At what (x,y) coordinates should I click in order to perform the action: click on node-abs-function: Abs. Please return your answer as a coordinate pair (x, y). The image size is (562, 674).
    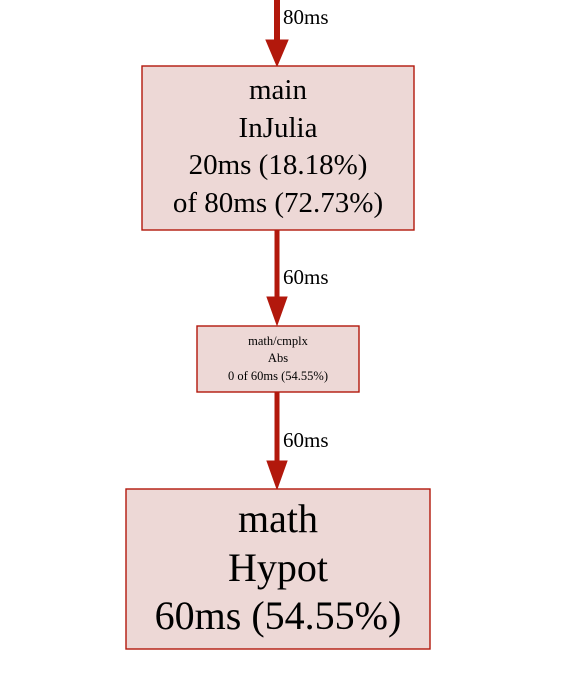
    Looking at the image, I should click on (278, 358).